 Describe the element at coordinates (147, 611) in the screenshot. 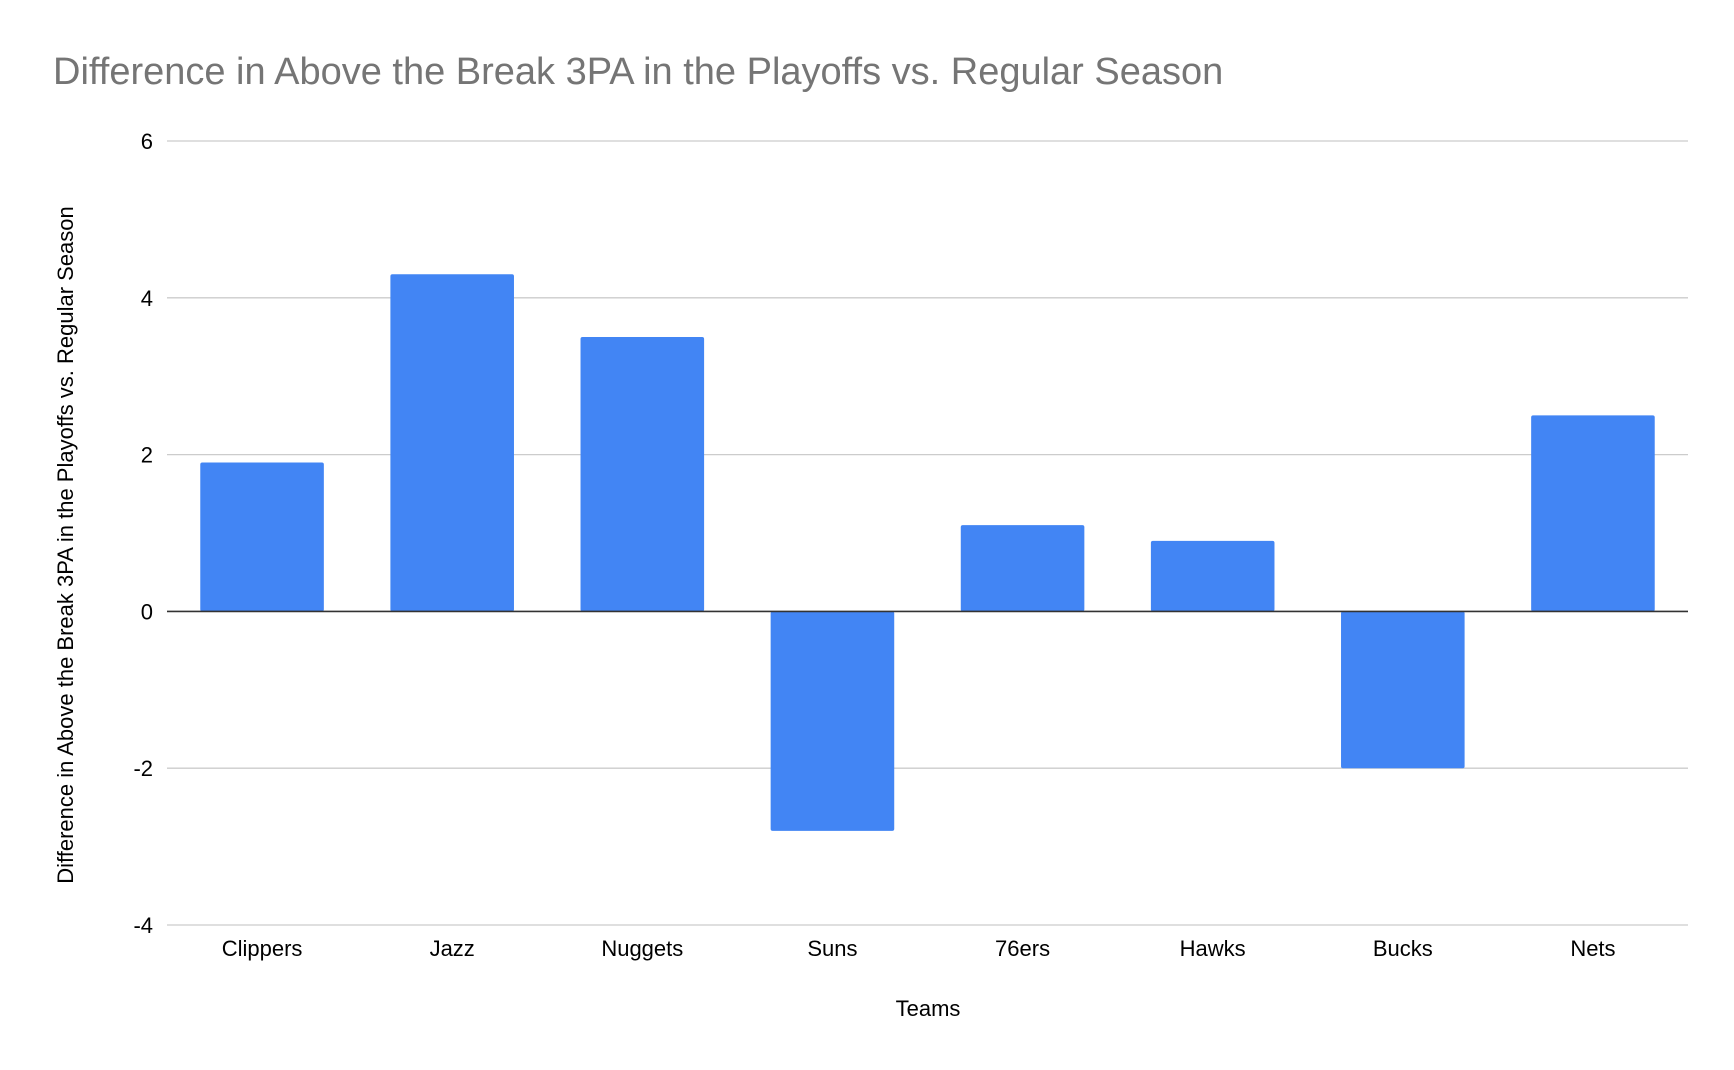

I see `y-tick-label: 0` at that location.